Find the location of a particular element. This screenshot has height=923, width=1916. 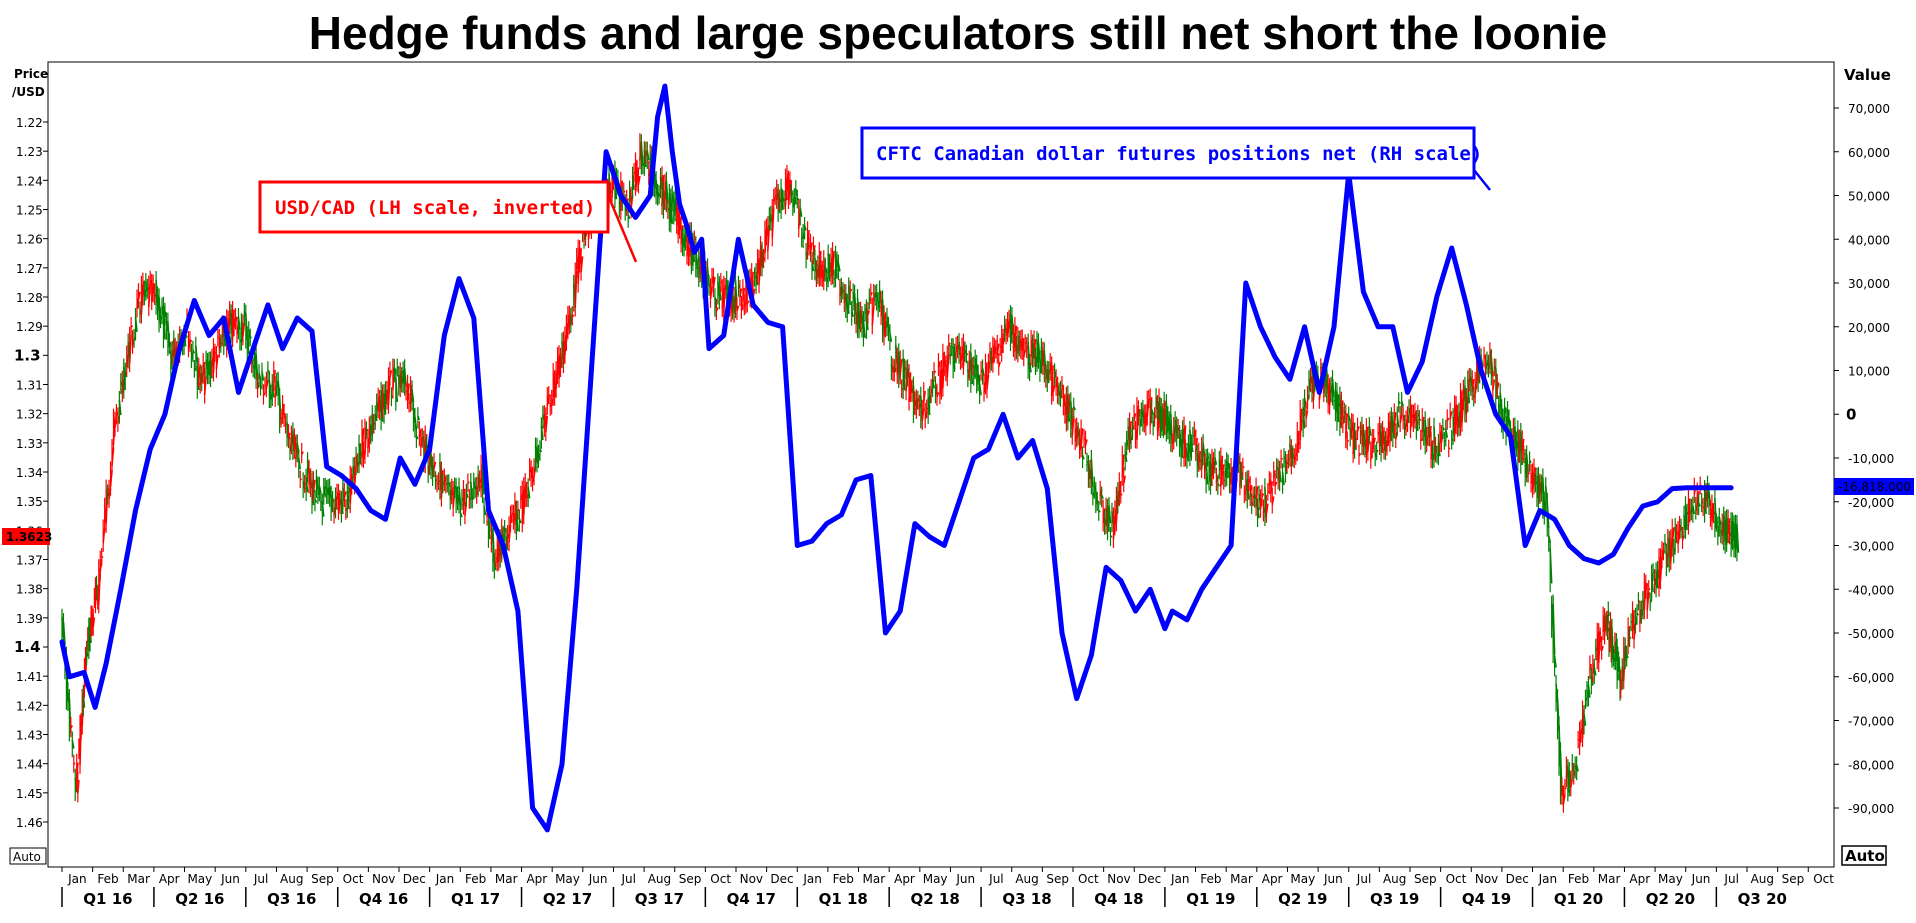

month-label: Aug is located at coordinates (659, 879).